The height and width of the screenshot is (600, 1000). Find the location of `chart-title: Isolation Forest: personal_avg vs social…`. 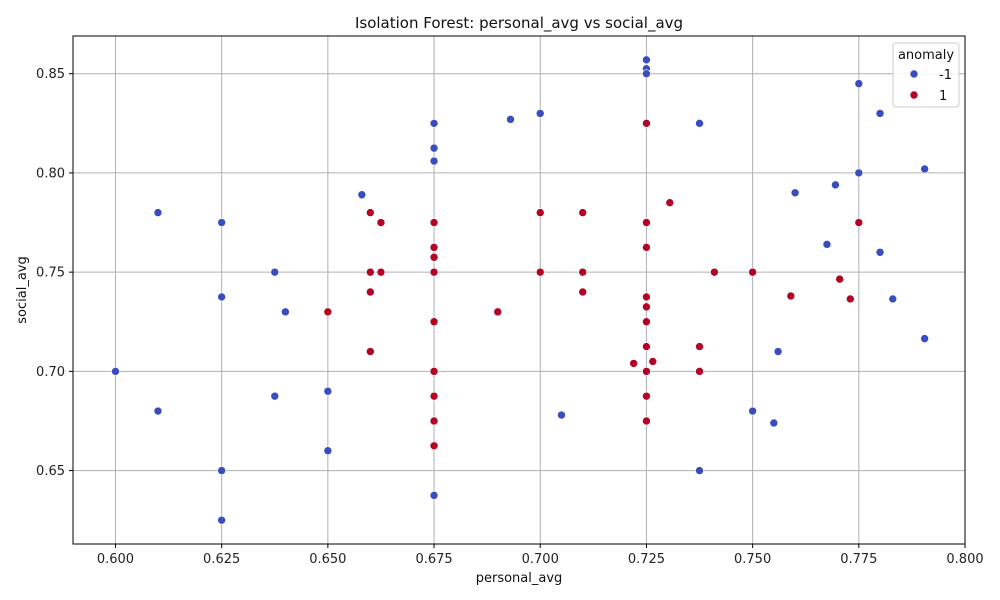

chart-title: Isolation Forest: personal_avg vs social… is located at coordinates (519, 23).